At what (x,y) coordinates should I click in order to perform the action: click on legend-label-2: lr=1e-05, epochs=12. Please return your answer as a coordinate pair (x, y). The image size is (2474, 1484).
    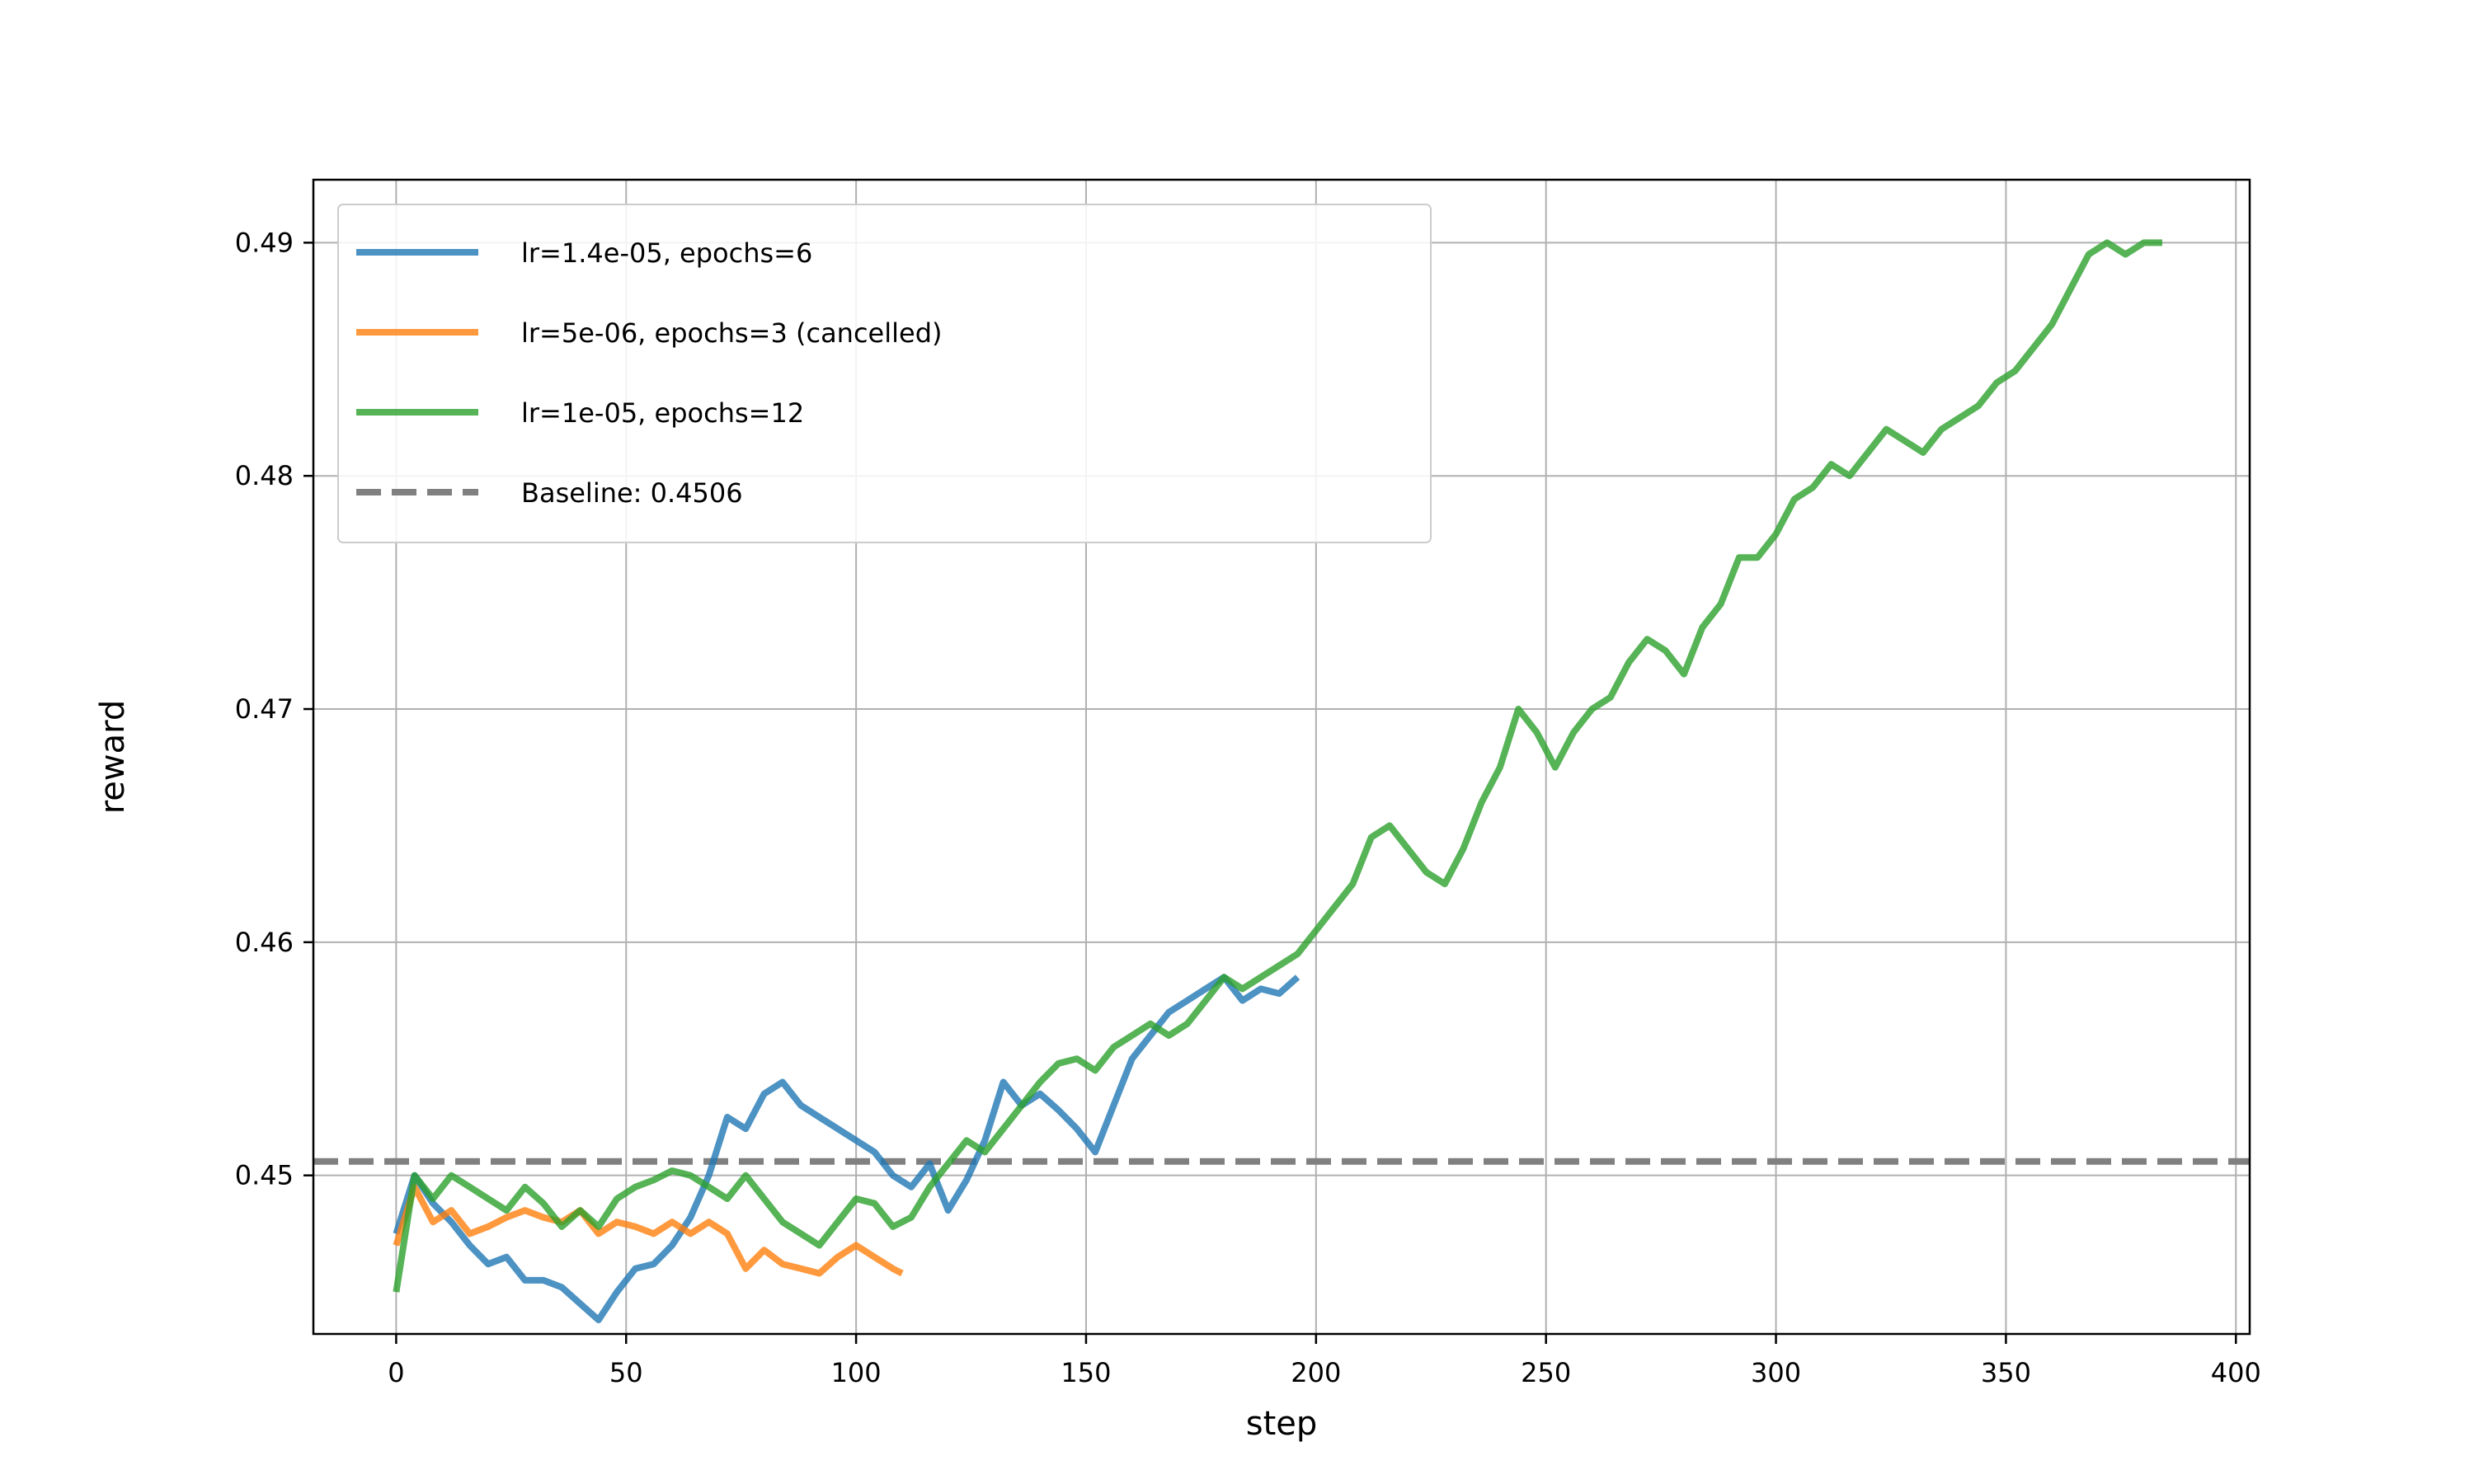
    Looking at the image, I should click on (662, 413).